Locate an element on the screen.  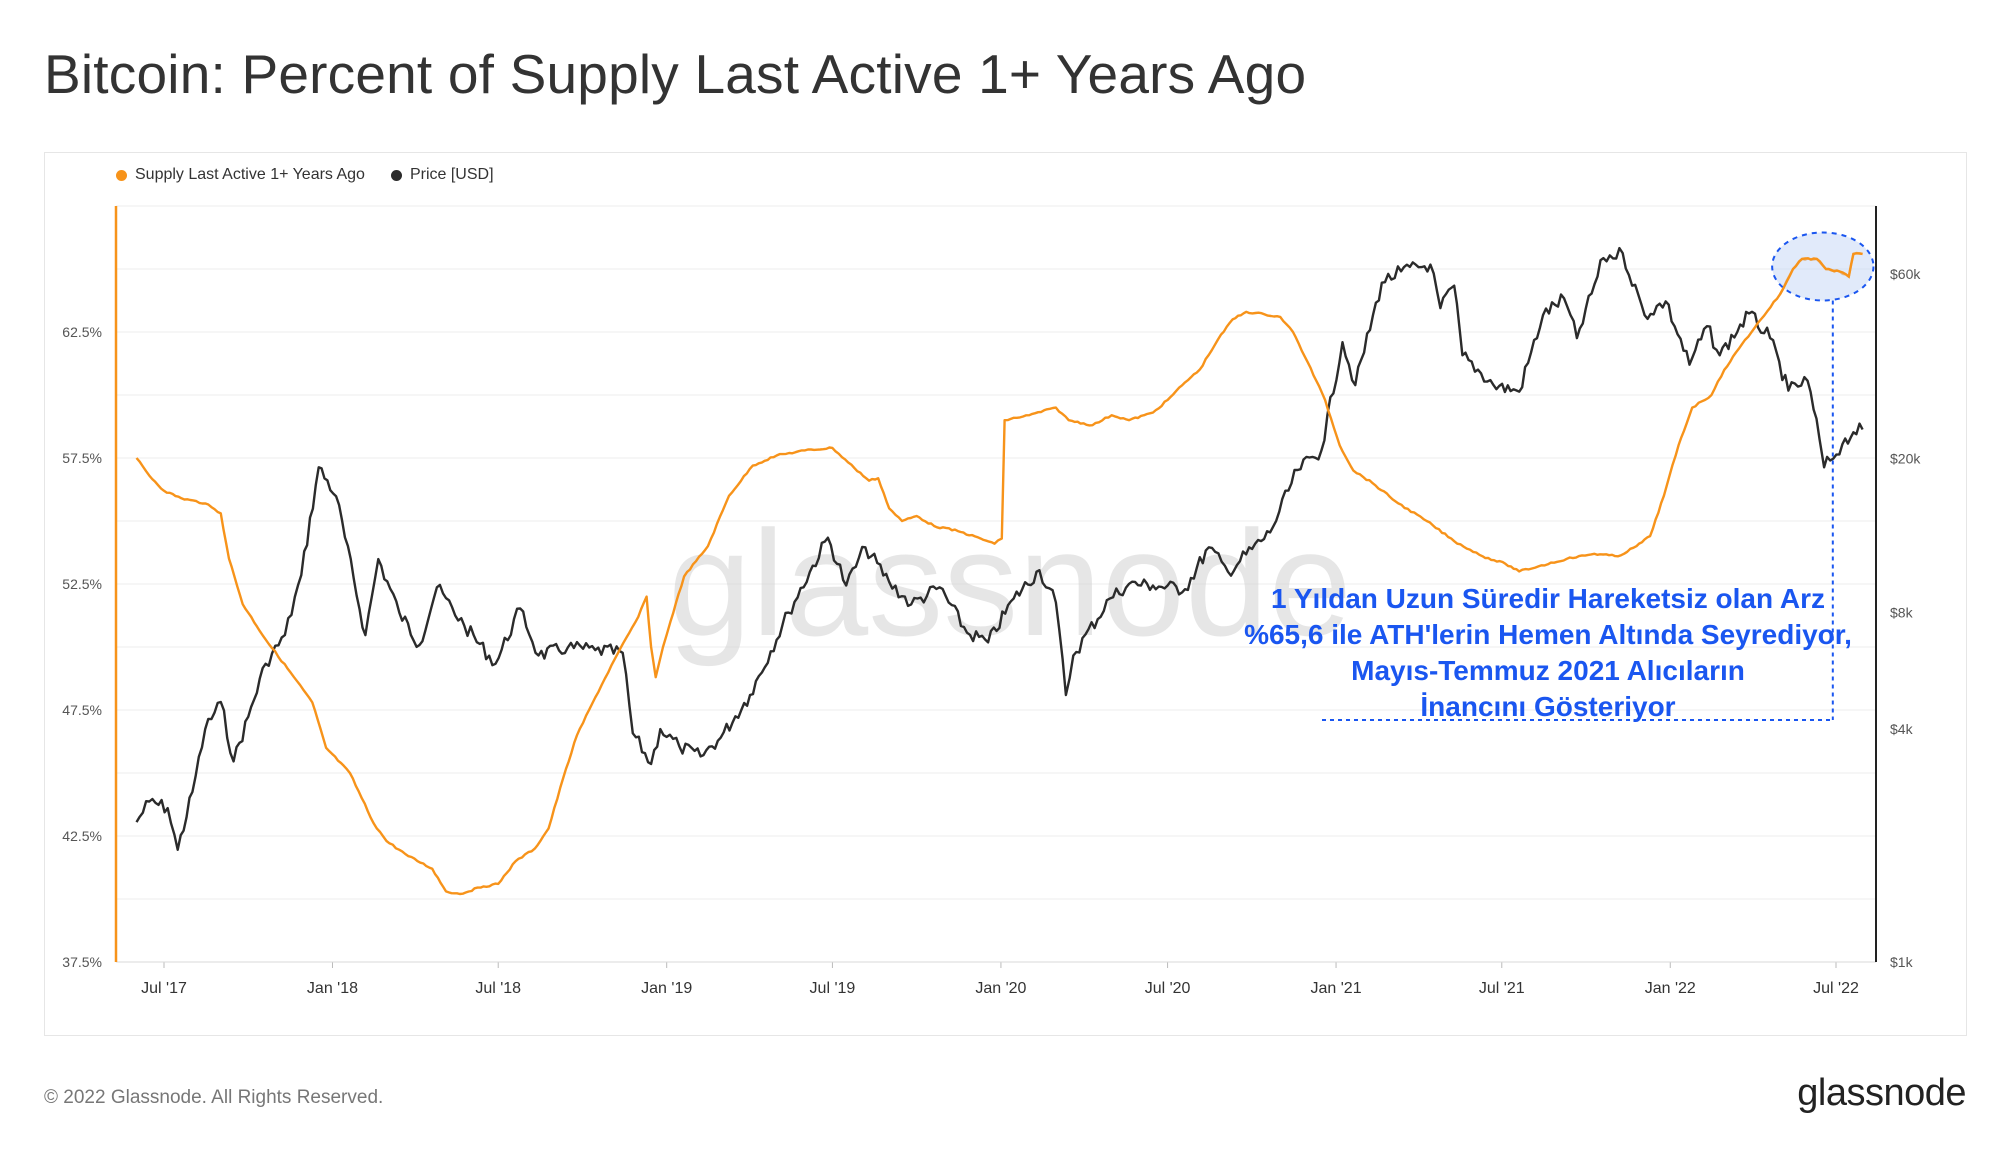
x-tick-label: Jul '22 is located at coordinates (1836, 988).